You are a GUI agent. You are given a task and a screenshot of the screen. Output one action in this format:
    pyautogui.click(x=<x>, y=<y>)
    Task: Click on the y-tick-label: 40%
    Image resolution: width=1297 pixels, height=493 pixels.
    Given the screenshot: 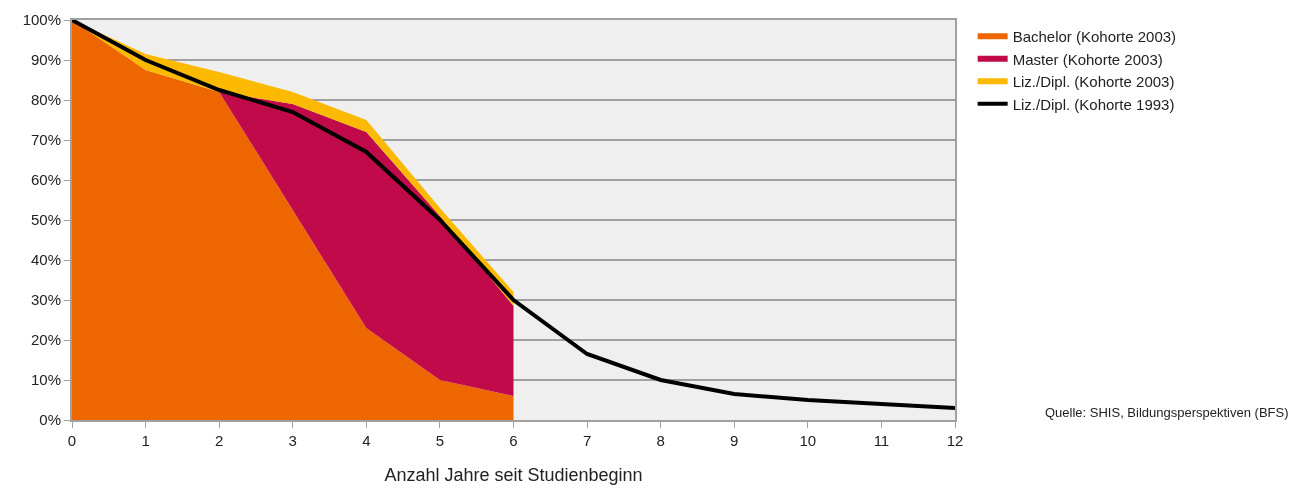 What is the action you would take?
    pyautogui.click(x=45, y=260)
    